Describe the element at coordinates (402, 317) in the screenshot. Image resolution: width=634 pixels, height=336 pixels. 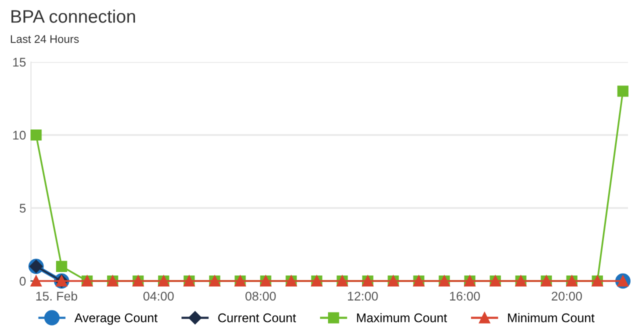
I see `legend-label: Maximum Count` at that location.